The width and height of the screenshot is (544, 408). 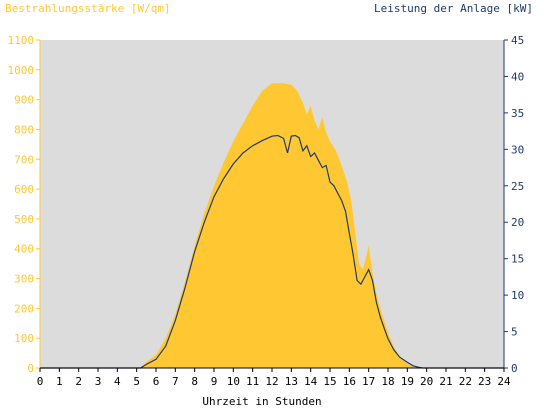 I want to click on x-tick-label: 4, so click(x=117, y=381).